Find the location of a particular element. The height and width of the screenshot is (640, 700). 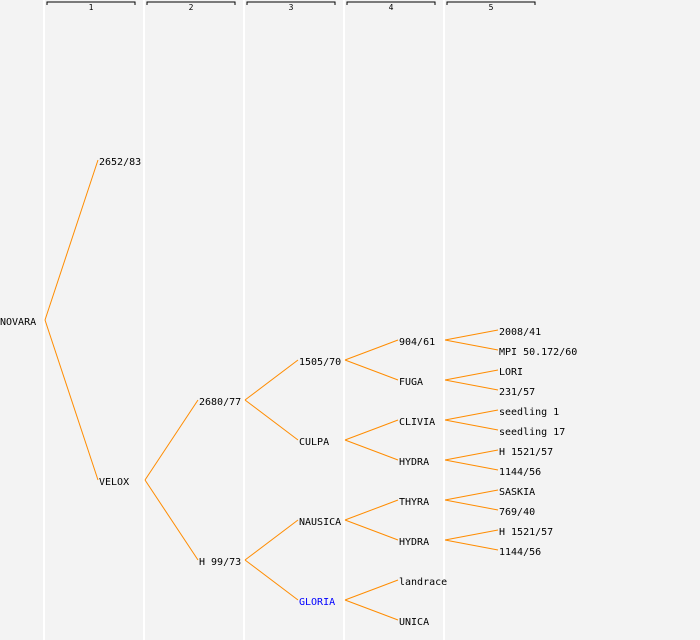

pedigree-node: H 99/73 is located at coordinates (220, 562).